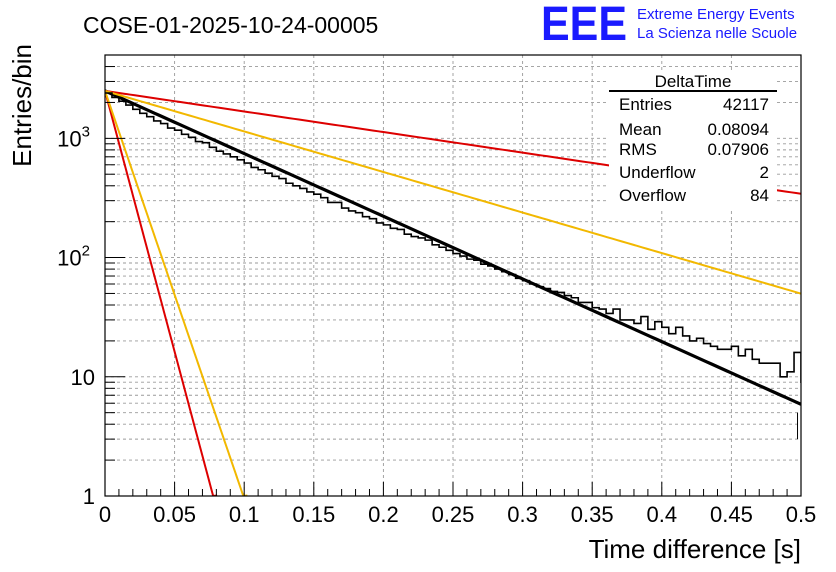 The image size is (836, 572). I want to click on stats-label-entries: Entries, so click(645, 104).